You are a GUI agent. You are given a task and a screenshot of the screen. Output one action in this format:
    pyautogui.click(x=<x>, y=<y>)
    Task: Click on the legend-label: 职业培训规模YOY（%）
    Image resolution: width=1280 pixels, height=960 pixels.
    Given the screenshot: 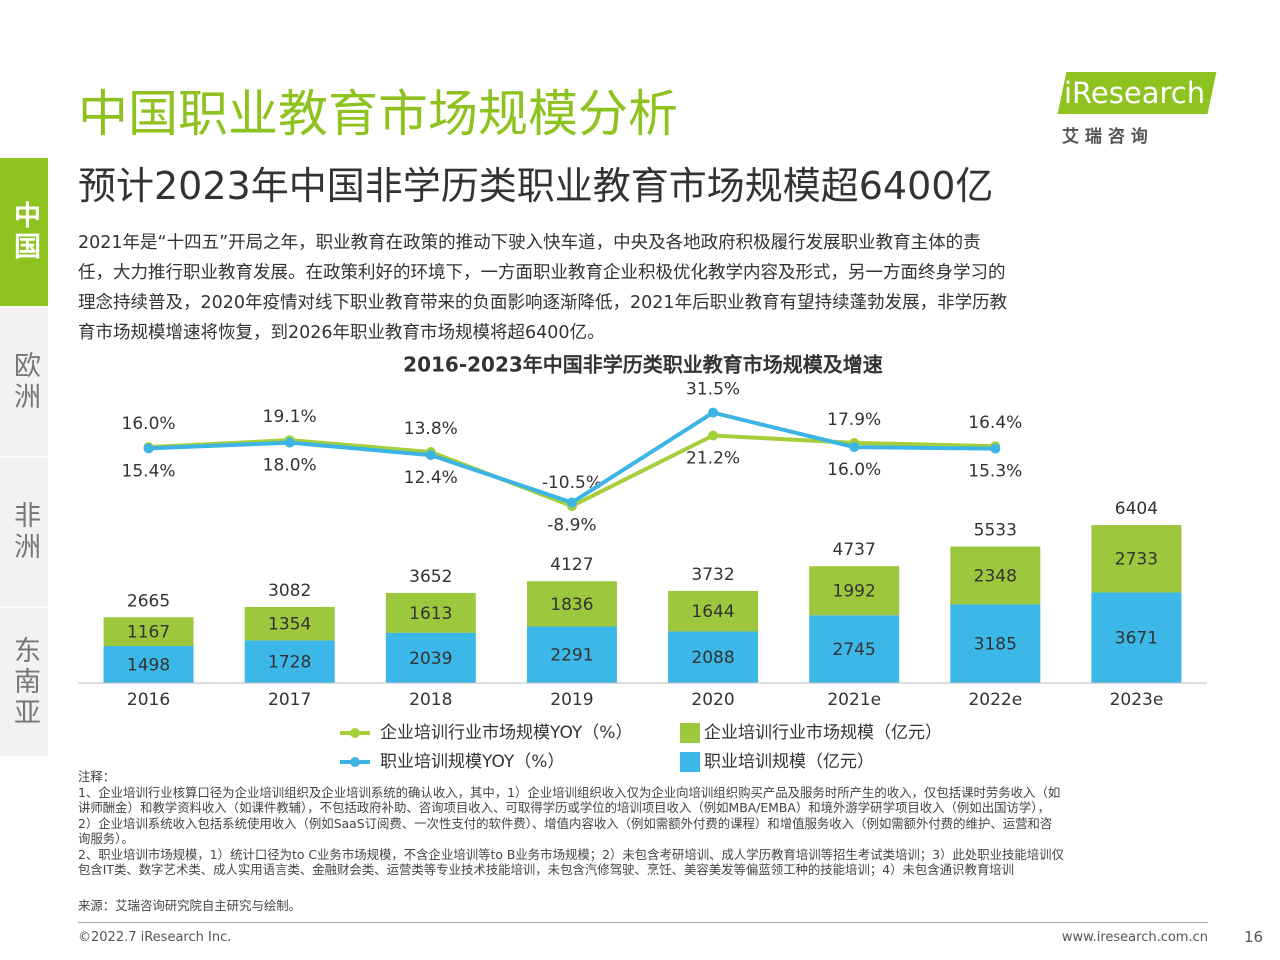 What is the action you would take?
    pyautogui.click(x=472, y=762)
    